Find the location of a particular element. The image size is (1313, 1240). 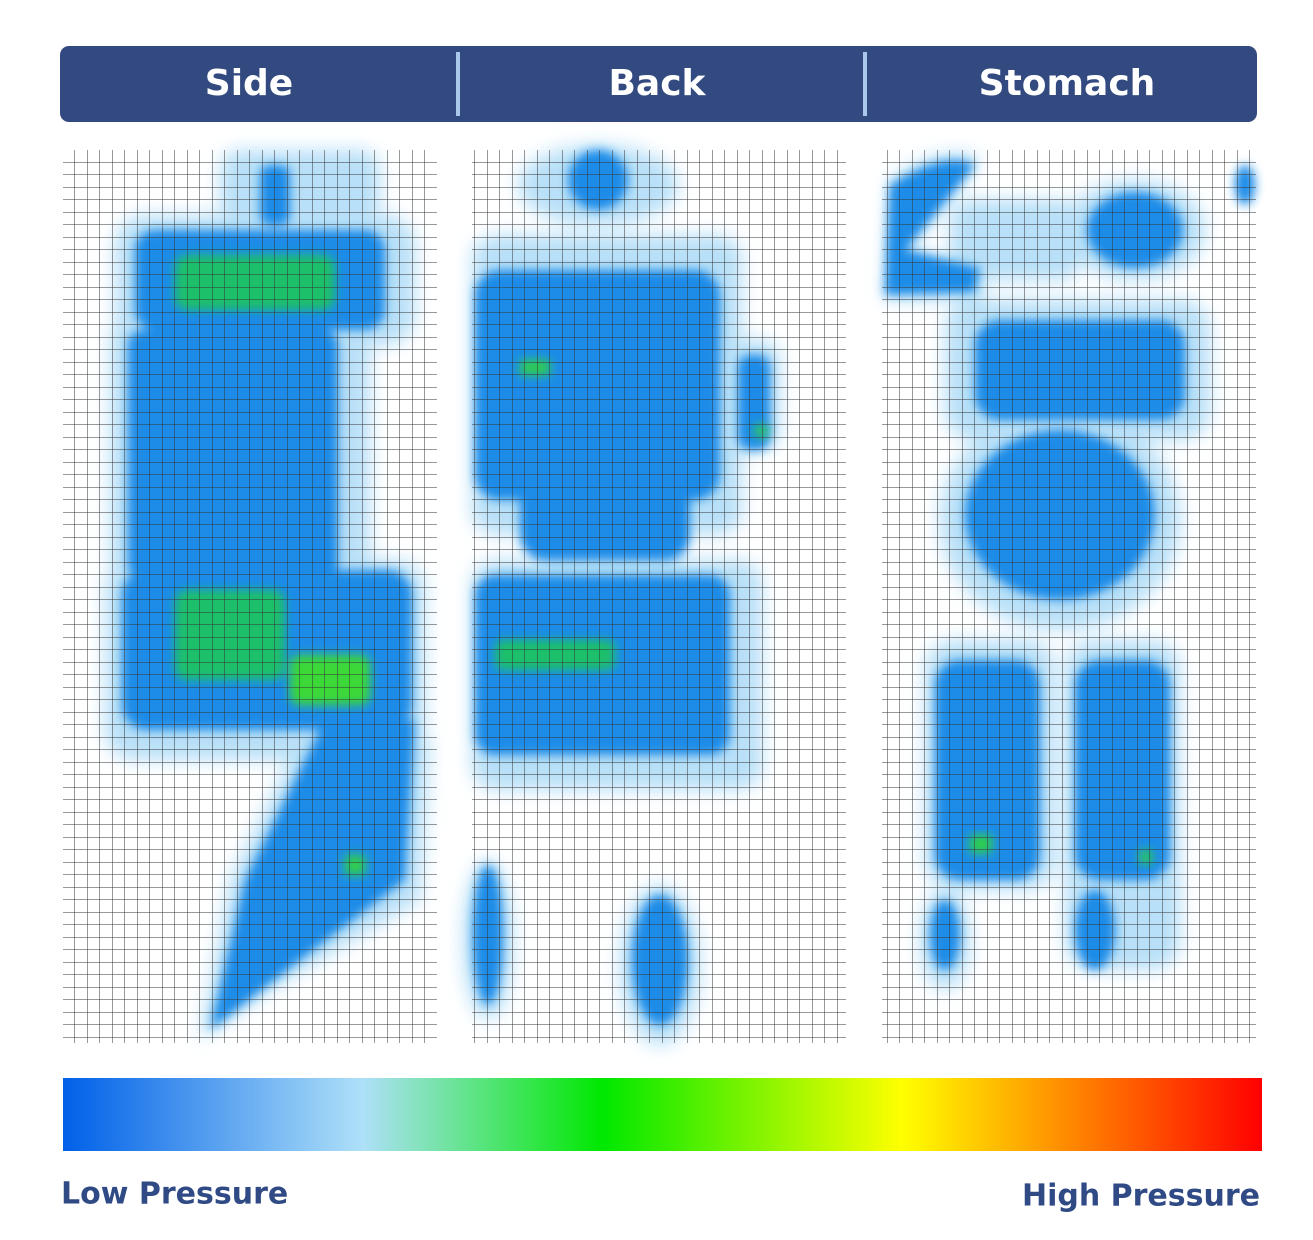

high-pressure-label: High Pressure is located at coordinates (1141, 1196).